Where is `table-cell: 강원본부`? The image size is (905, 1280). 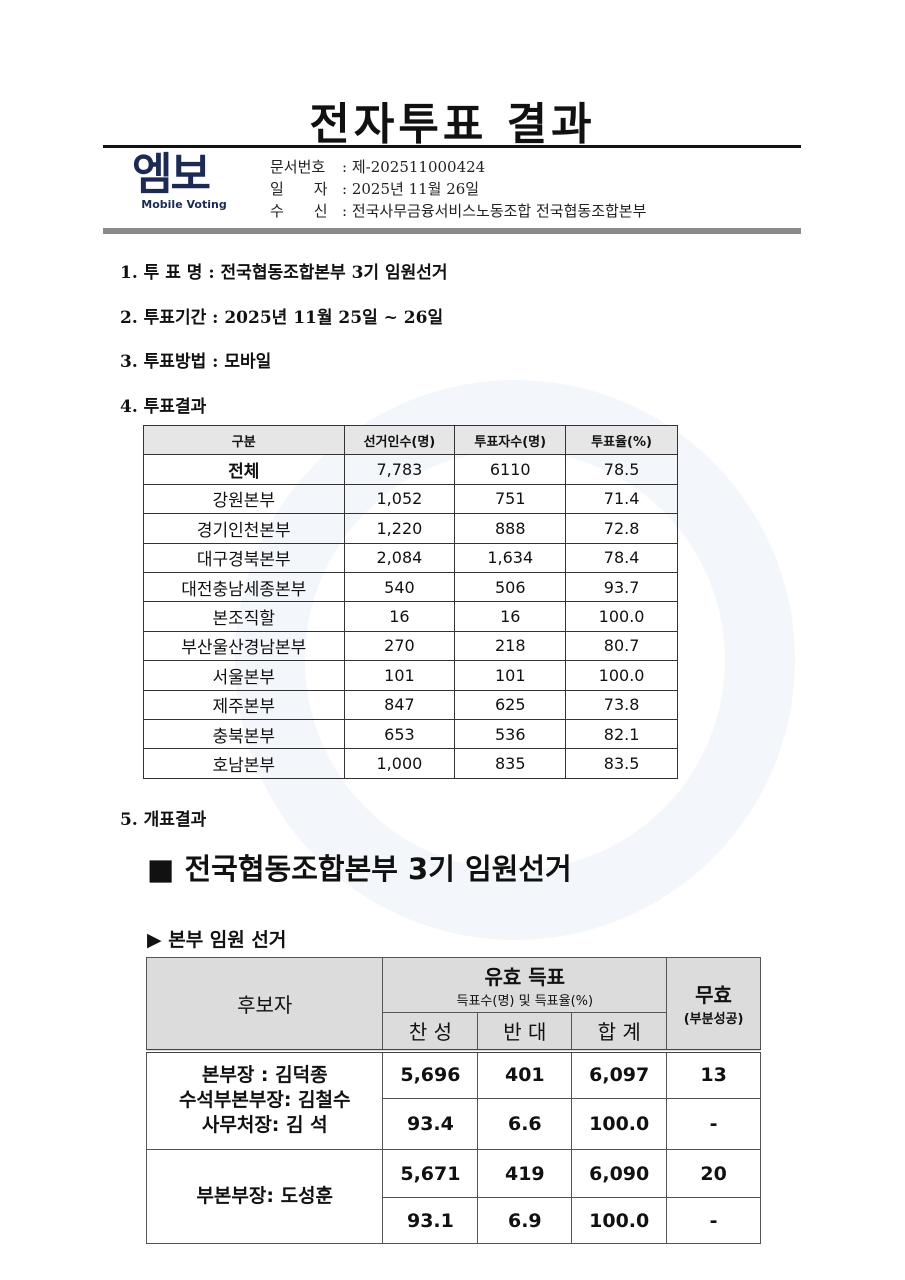 table-cell: 강원본부 is located at coordinates (244, 499).